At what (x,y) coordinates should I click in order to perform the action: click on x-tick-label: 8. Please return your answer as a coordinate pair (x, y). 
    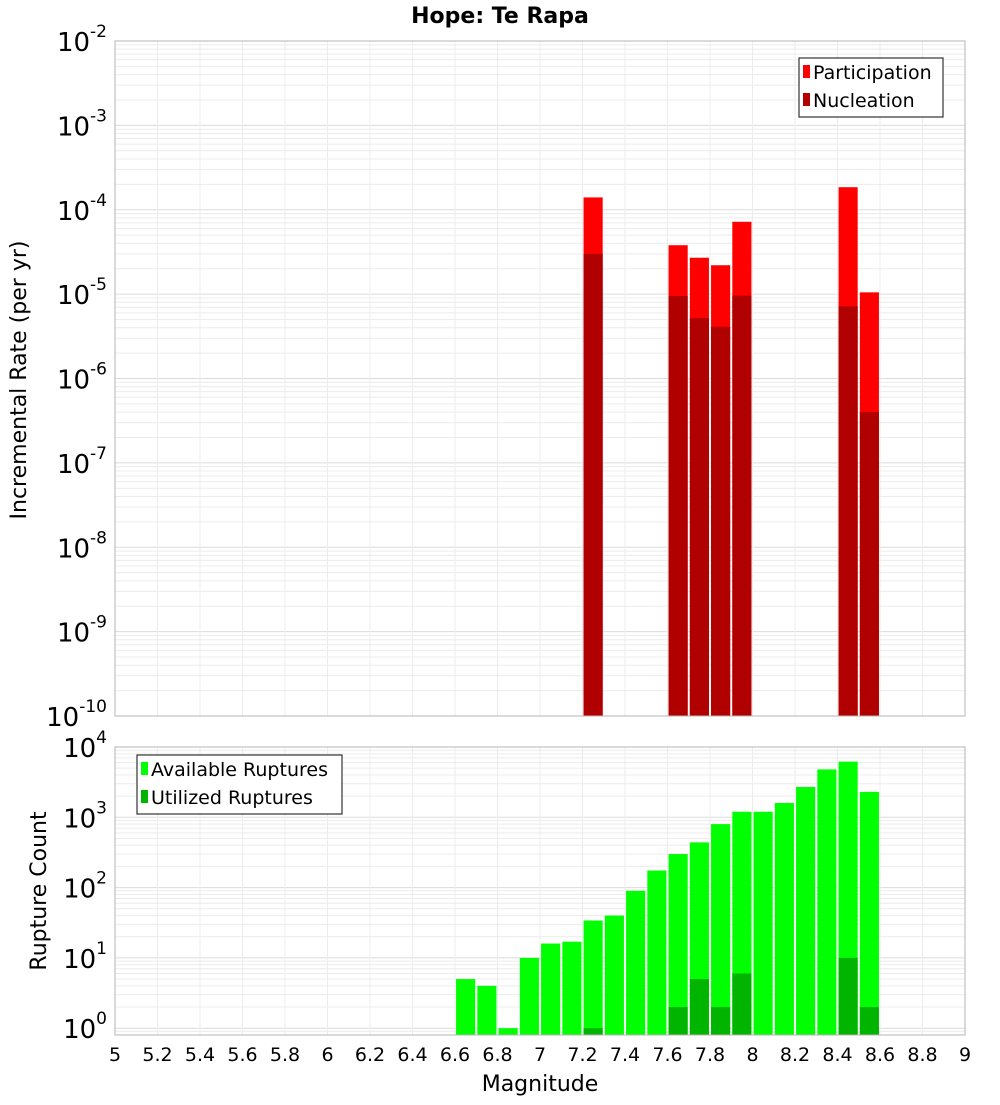
    Looking at the image, I should click on (752, 1055).